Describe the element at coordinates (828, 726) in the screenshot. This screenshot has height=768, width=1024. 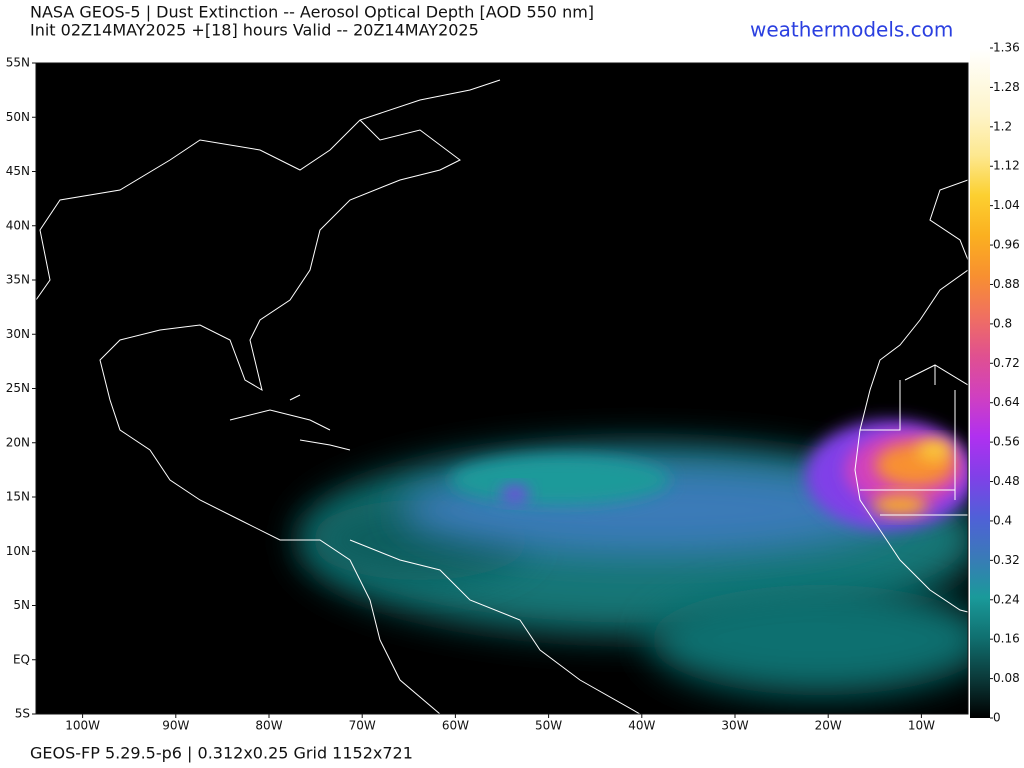
I see `x-tick-label: 20W` at that location.